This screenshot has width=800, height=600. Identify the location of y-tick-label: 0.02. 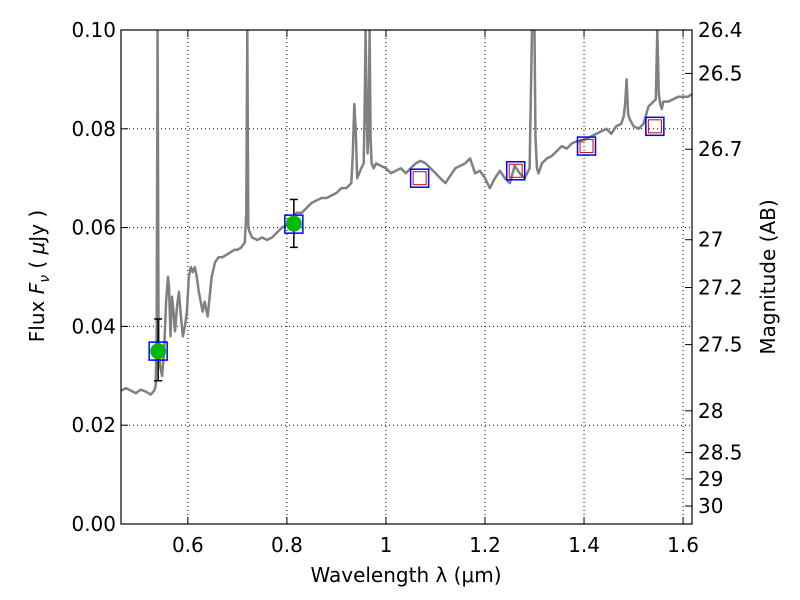
(93, 425).